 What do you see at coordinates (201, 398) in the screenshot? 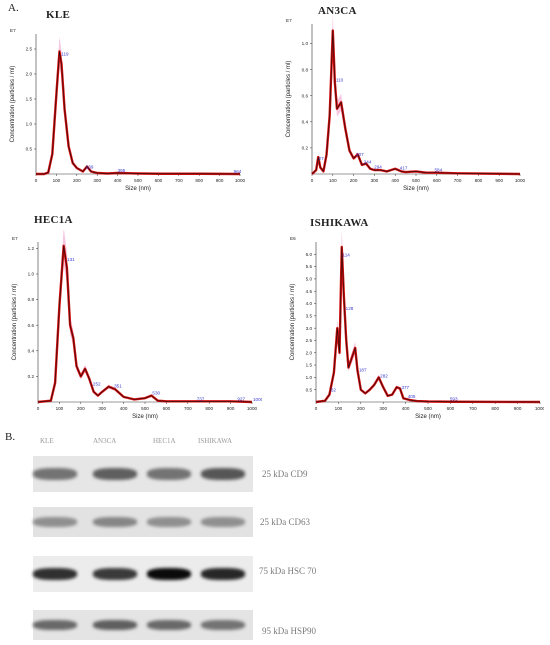
I see `peak-label: 737` at bounding box center [201, 398].